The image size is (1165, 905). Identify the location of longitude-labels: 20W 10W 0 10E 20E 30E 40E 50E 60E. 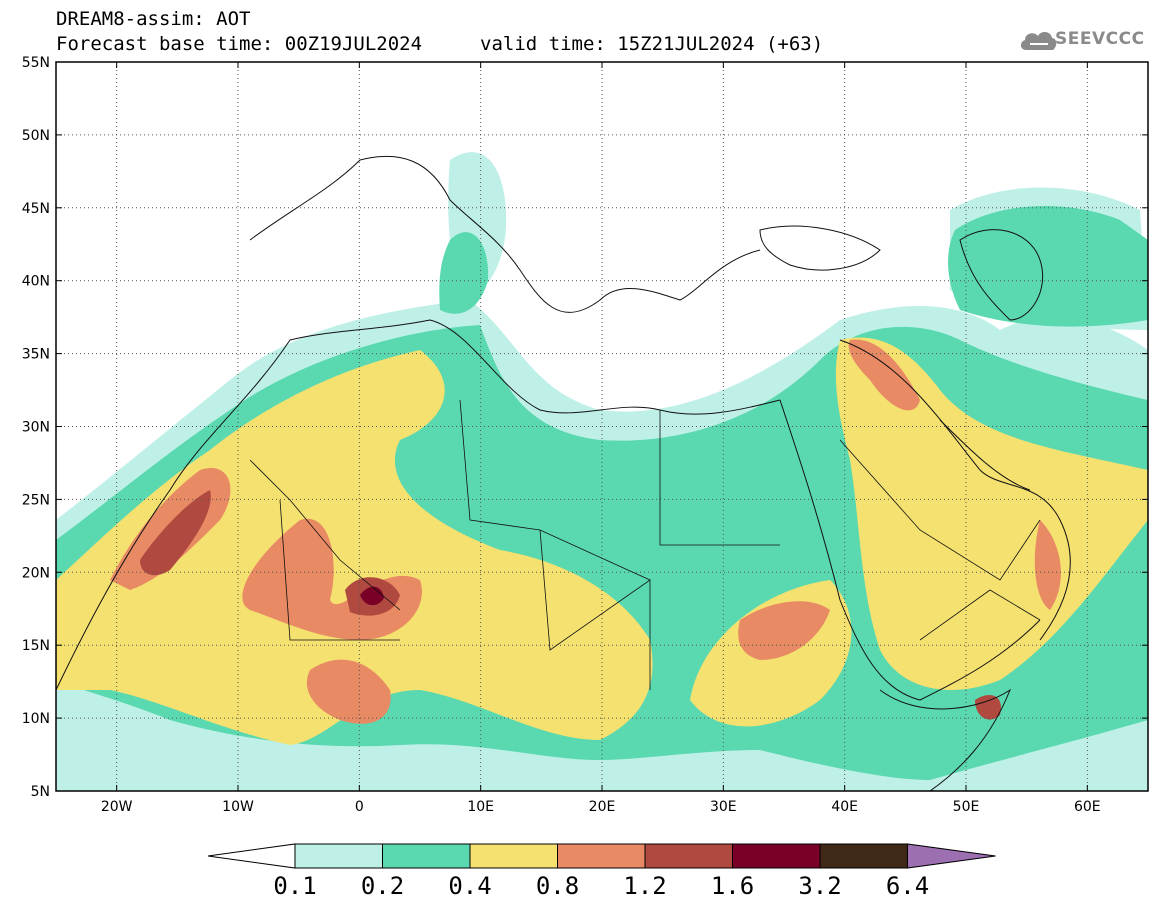
(601, 807).